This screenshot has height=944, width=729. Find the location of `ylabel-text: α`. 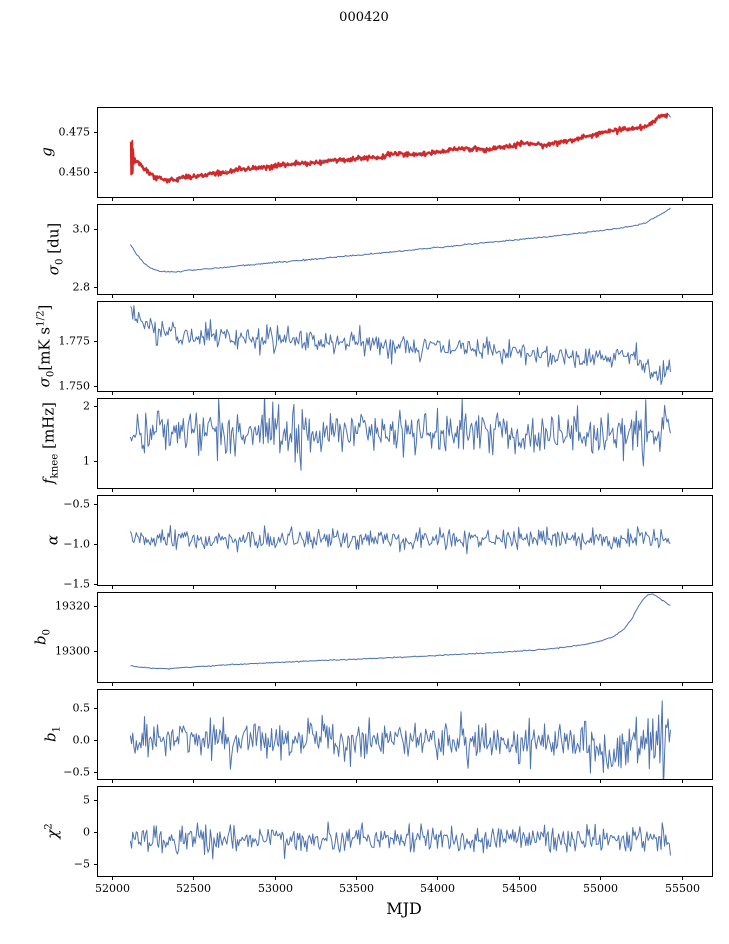

ylabel-text: α is located at coordinates (52, 540).